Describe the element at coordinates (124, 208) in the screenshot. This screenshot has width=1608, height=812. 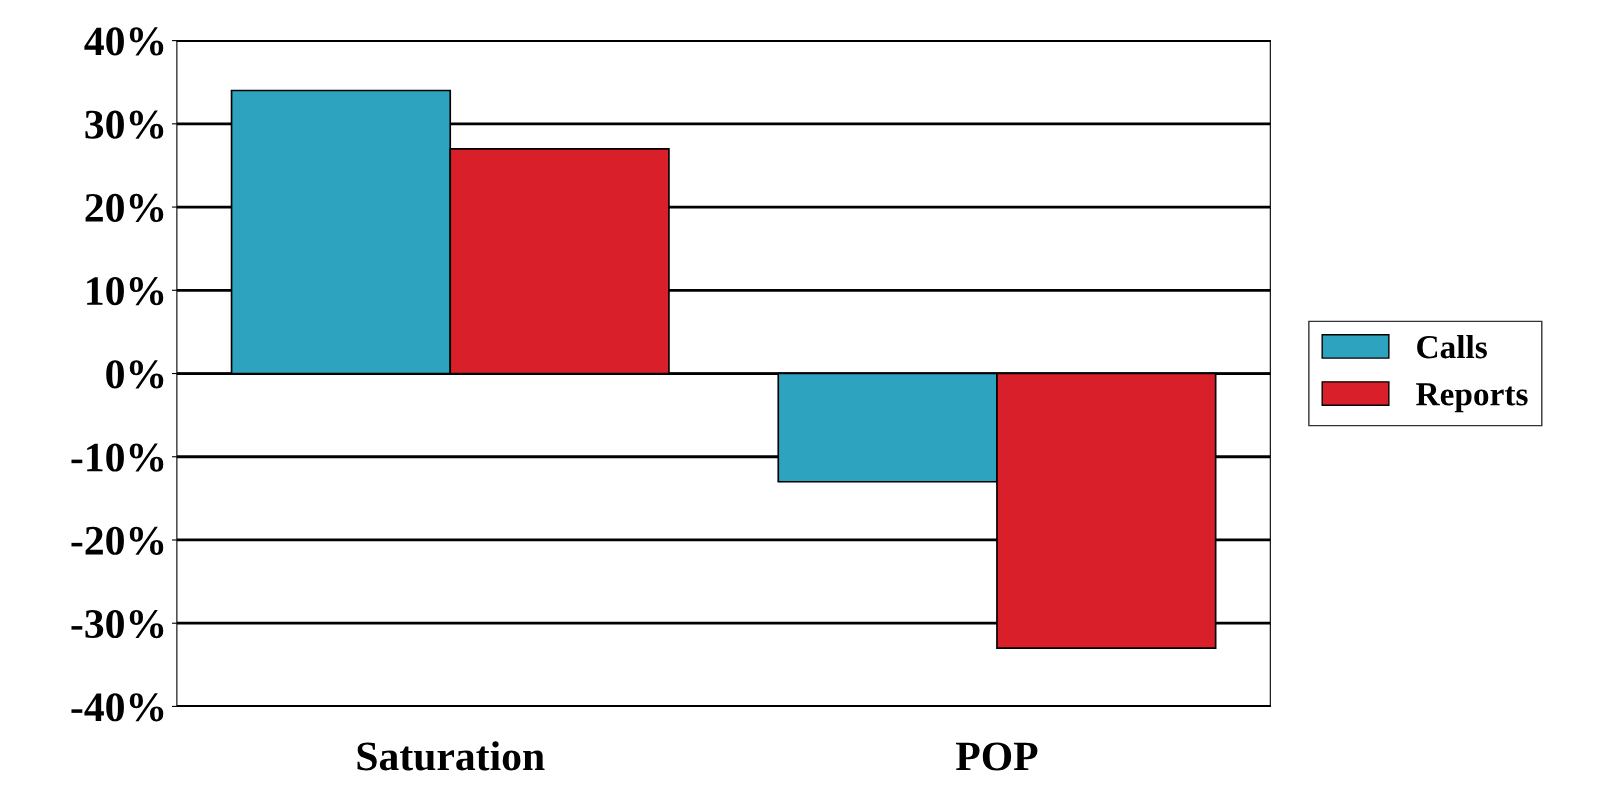
I see `y-tick-label: 20%` at that location.